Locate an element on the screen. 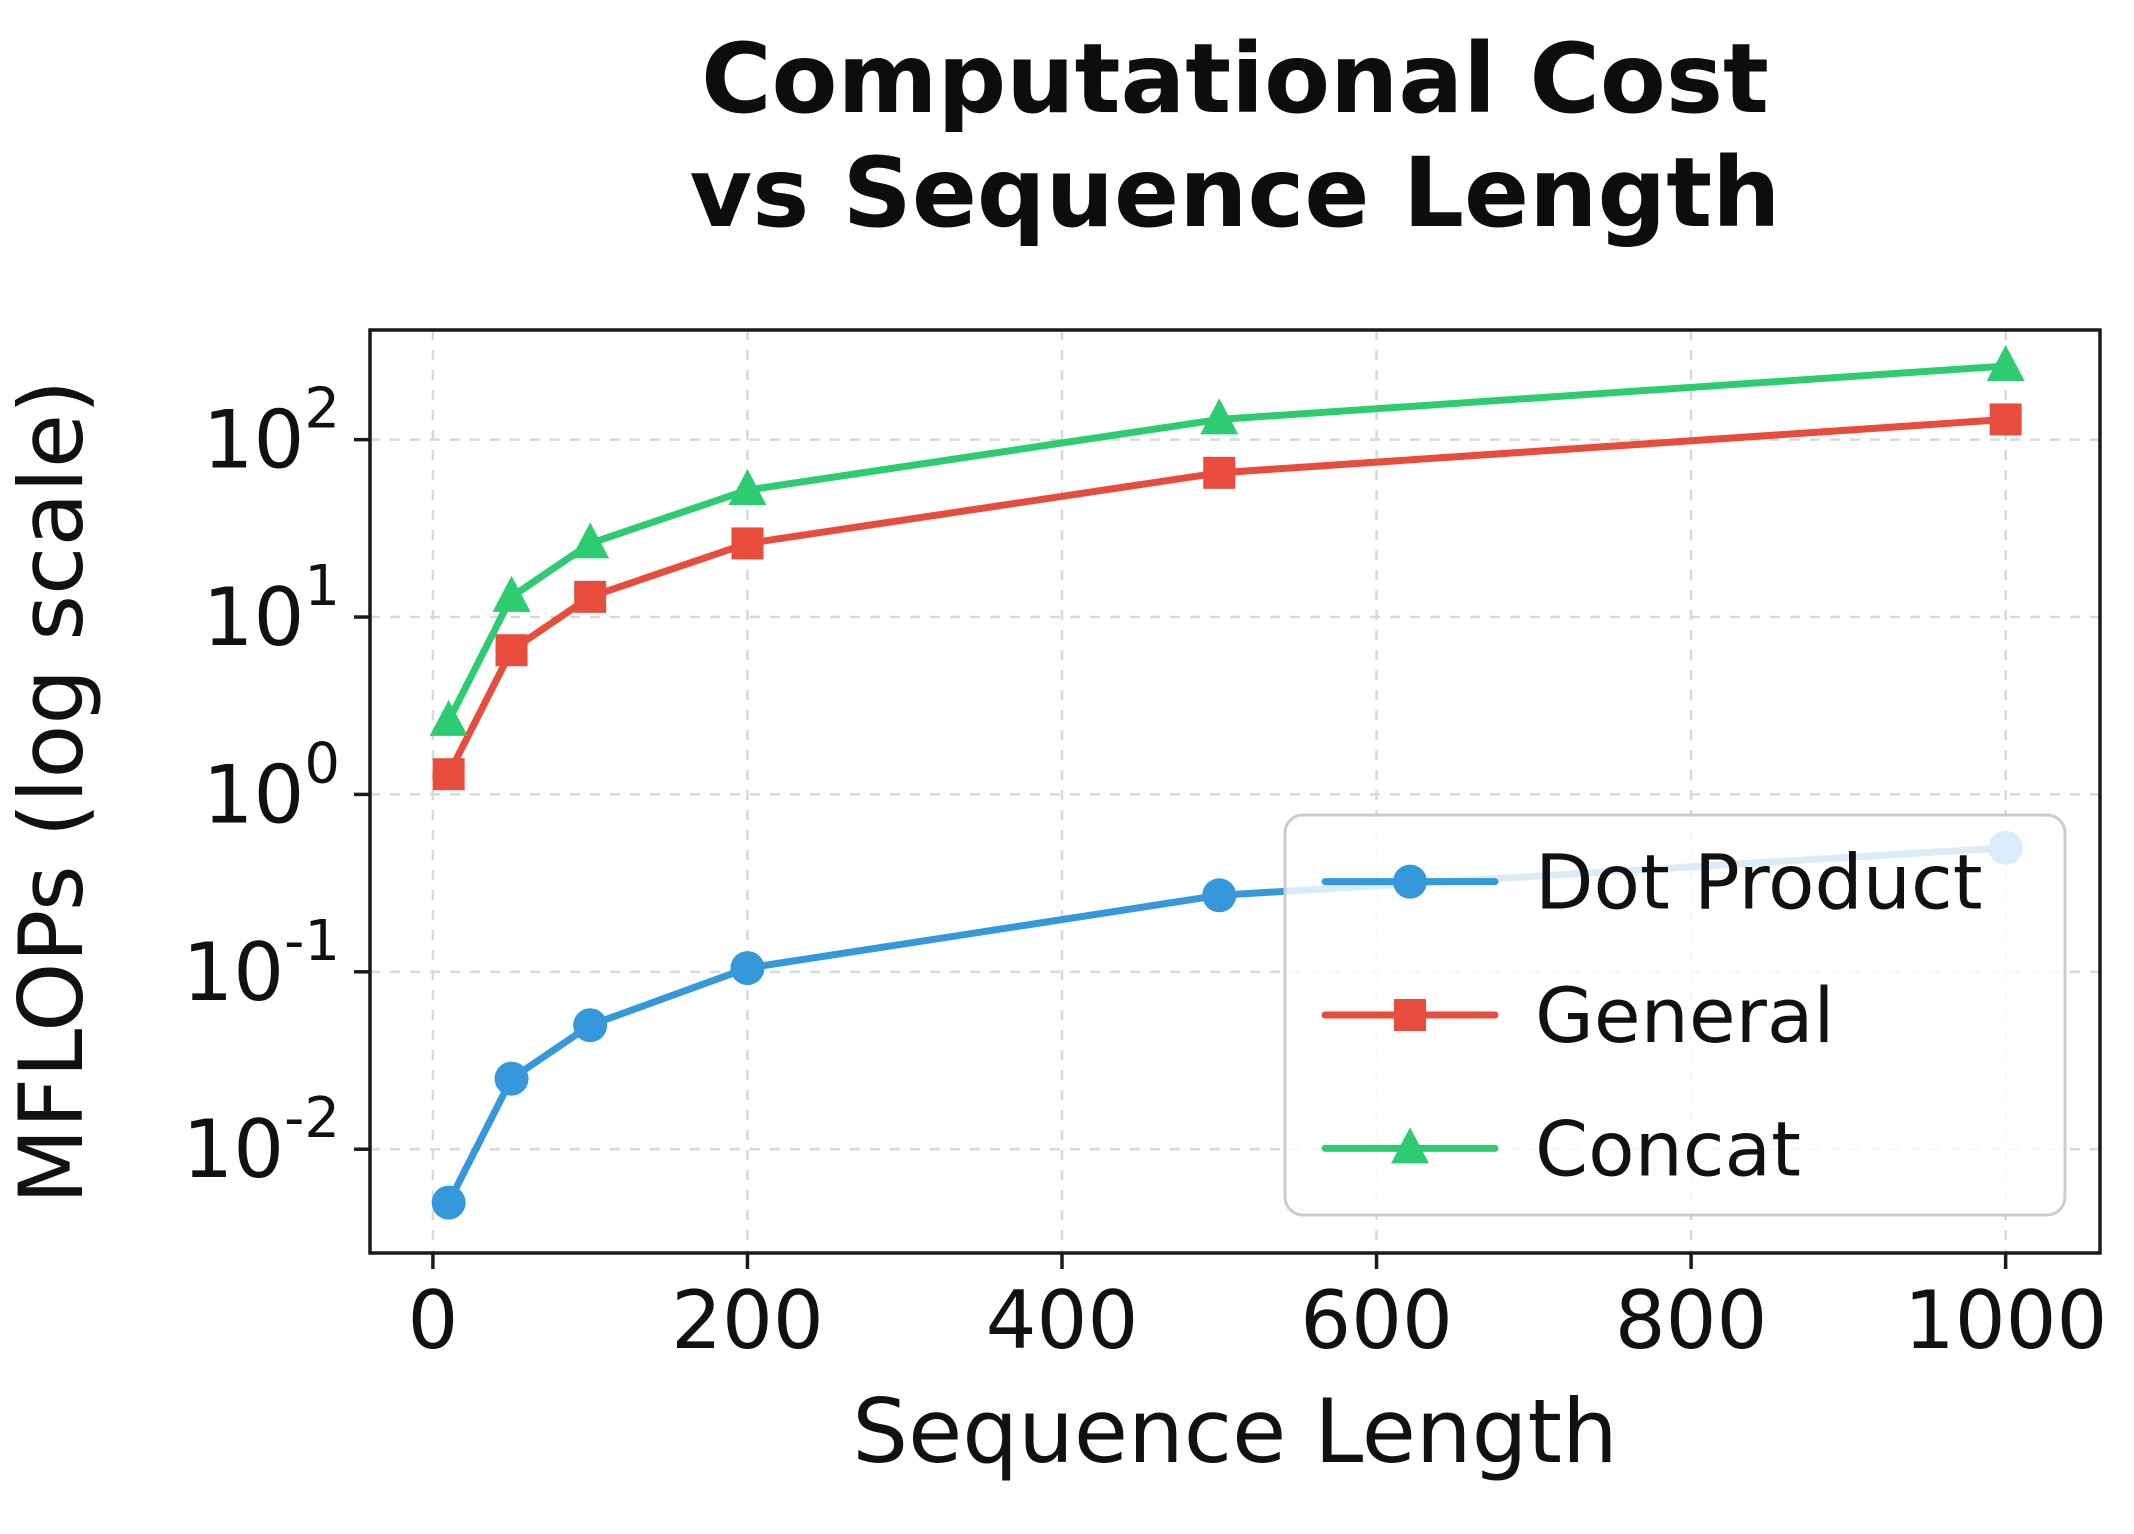 The height and width of the screenshot is (1534, 2134). legend-item-dot-product: Dot Product is located at coordinates (1652, 882).